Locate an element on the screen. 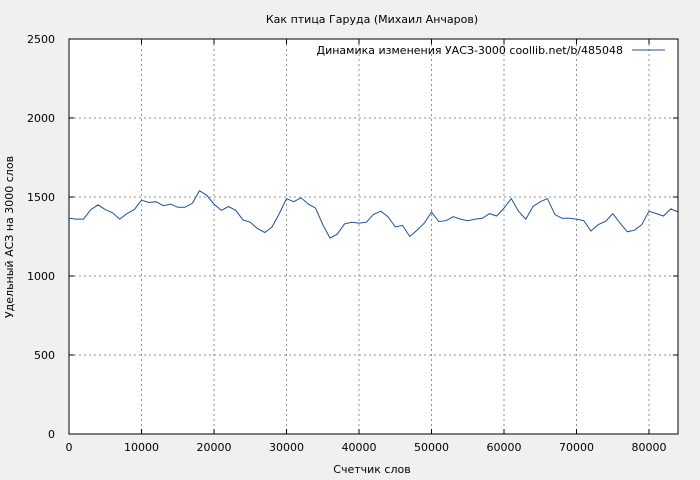  y-tick-label: 2000 is located at coordinates (41, 118).